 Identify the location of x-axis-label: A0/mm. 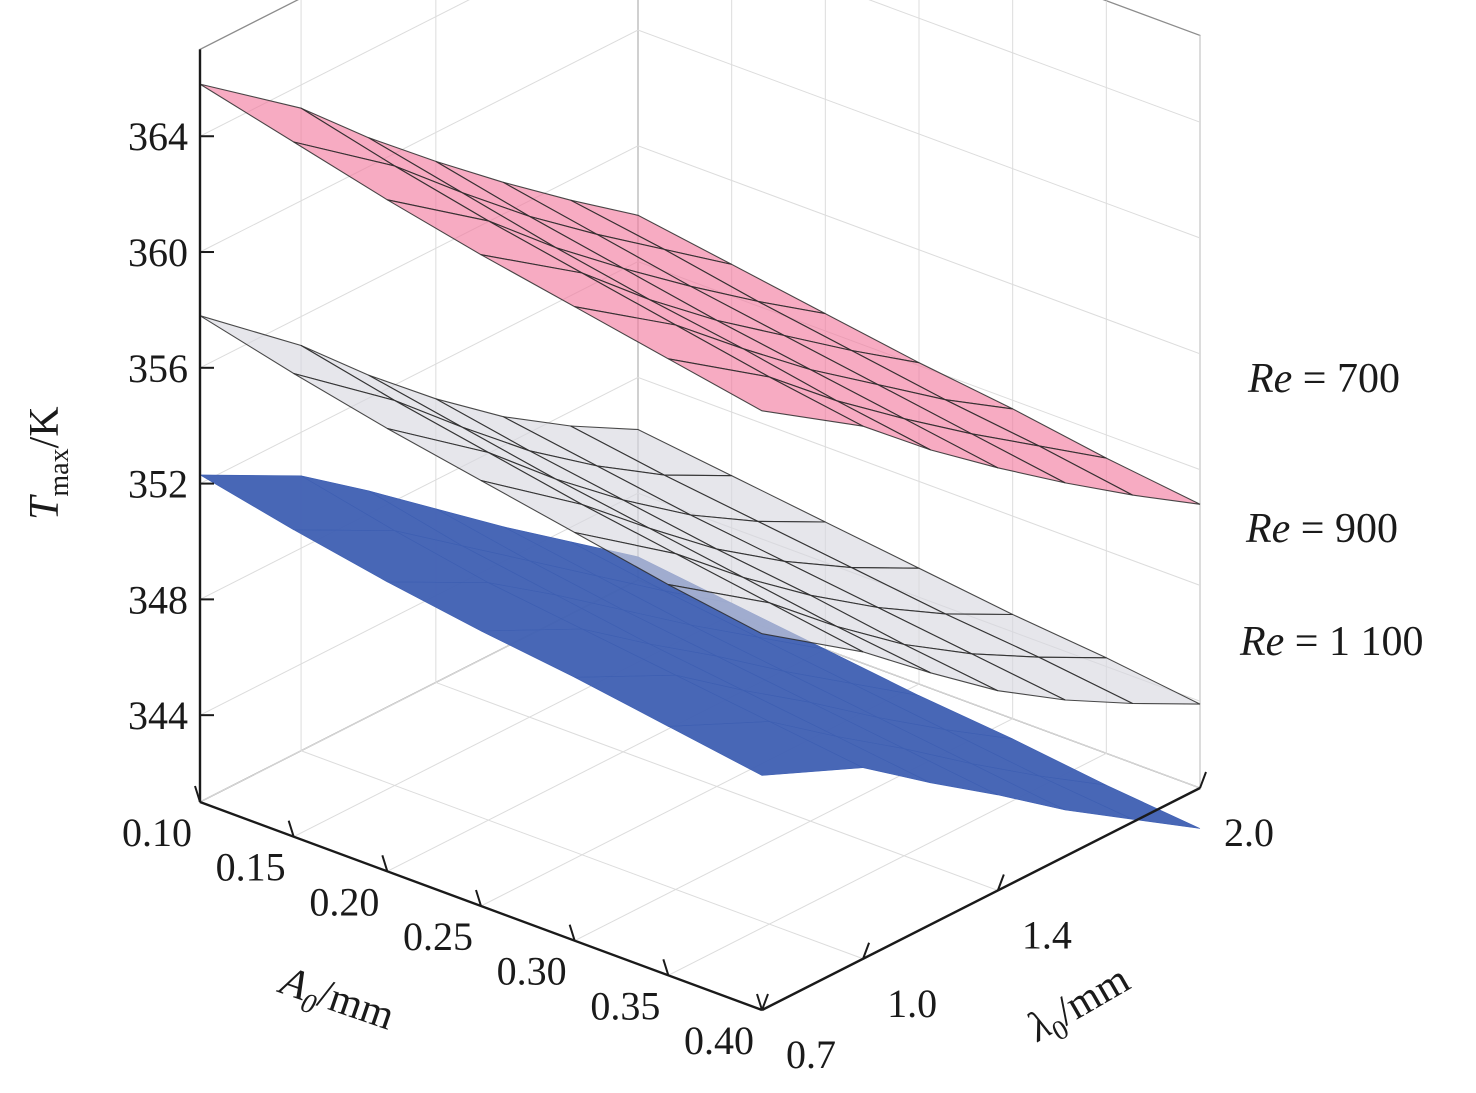
(335, 1001).